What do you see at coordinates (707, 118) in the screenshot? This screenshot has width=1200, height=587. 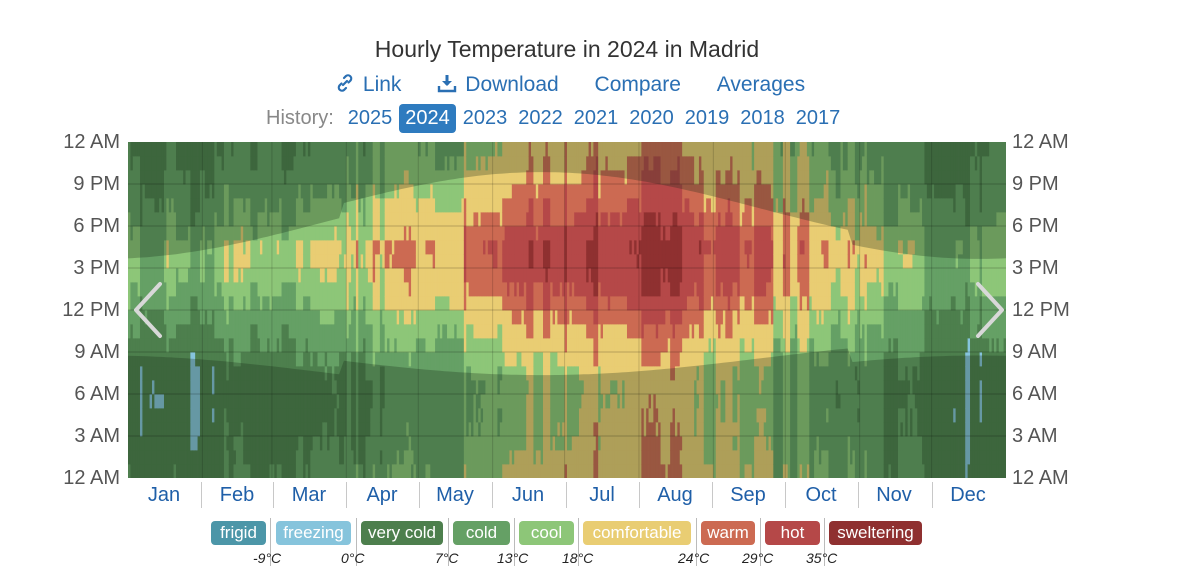 I see `history-year-2019: 2019` at bounding box center [707, 118].